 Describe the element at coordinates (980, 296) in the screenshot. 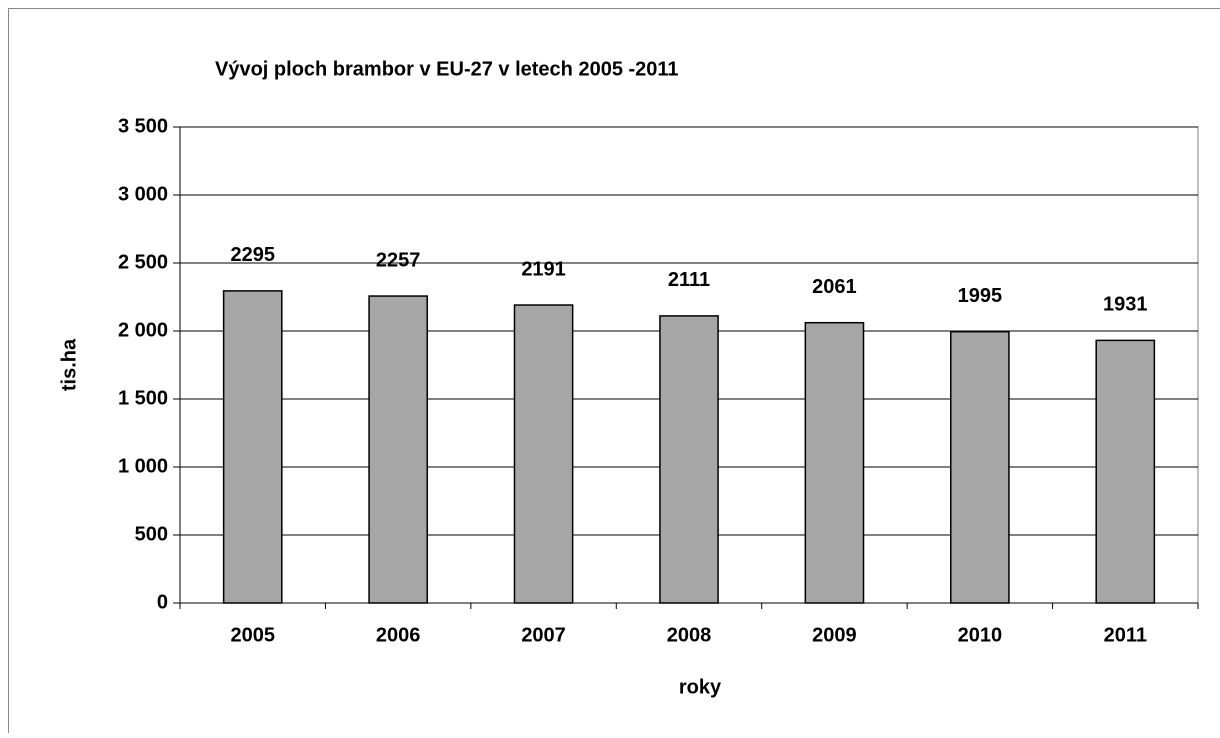

I see `data-label: 1995` at that location.